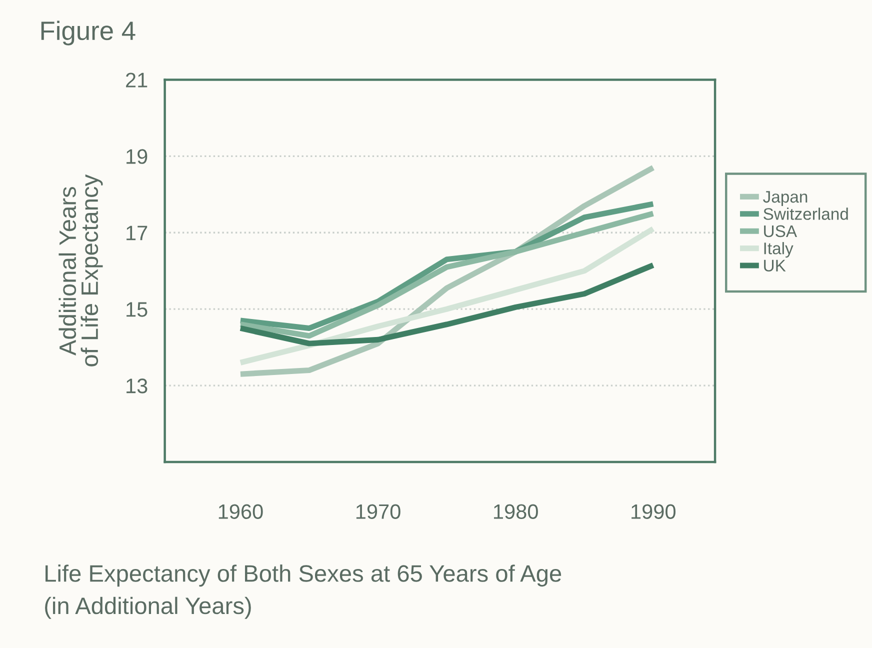 This screenshot has width=872, height=648. Describe the element at coordinates (775, 266) in the screenshot. I see `legend-label: UK` at that location.